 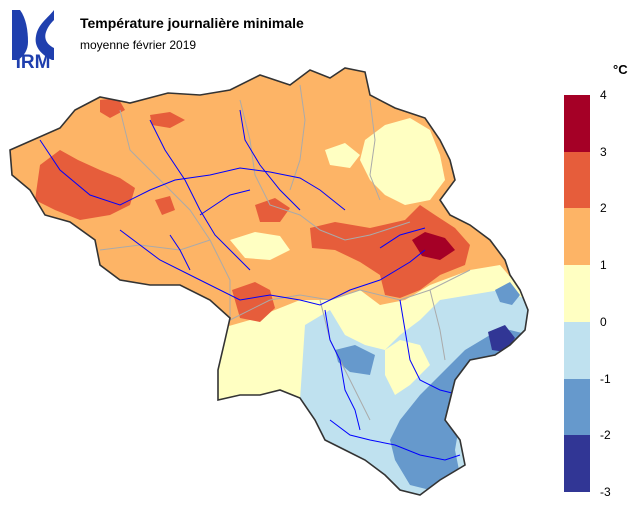 What do you see at coordinates (192, 23) in the screenshot?
I see `map-title: Température journalière minimale` at bounding box center [192, 23].